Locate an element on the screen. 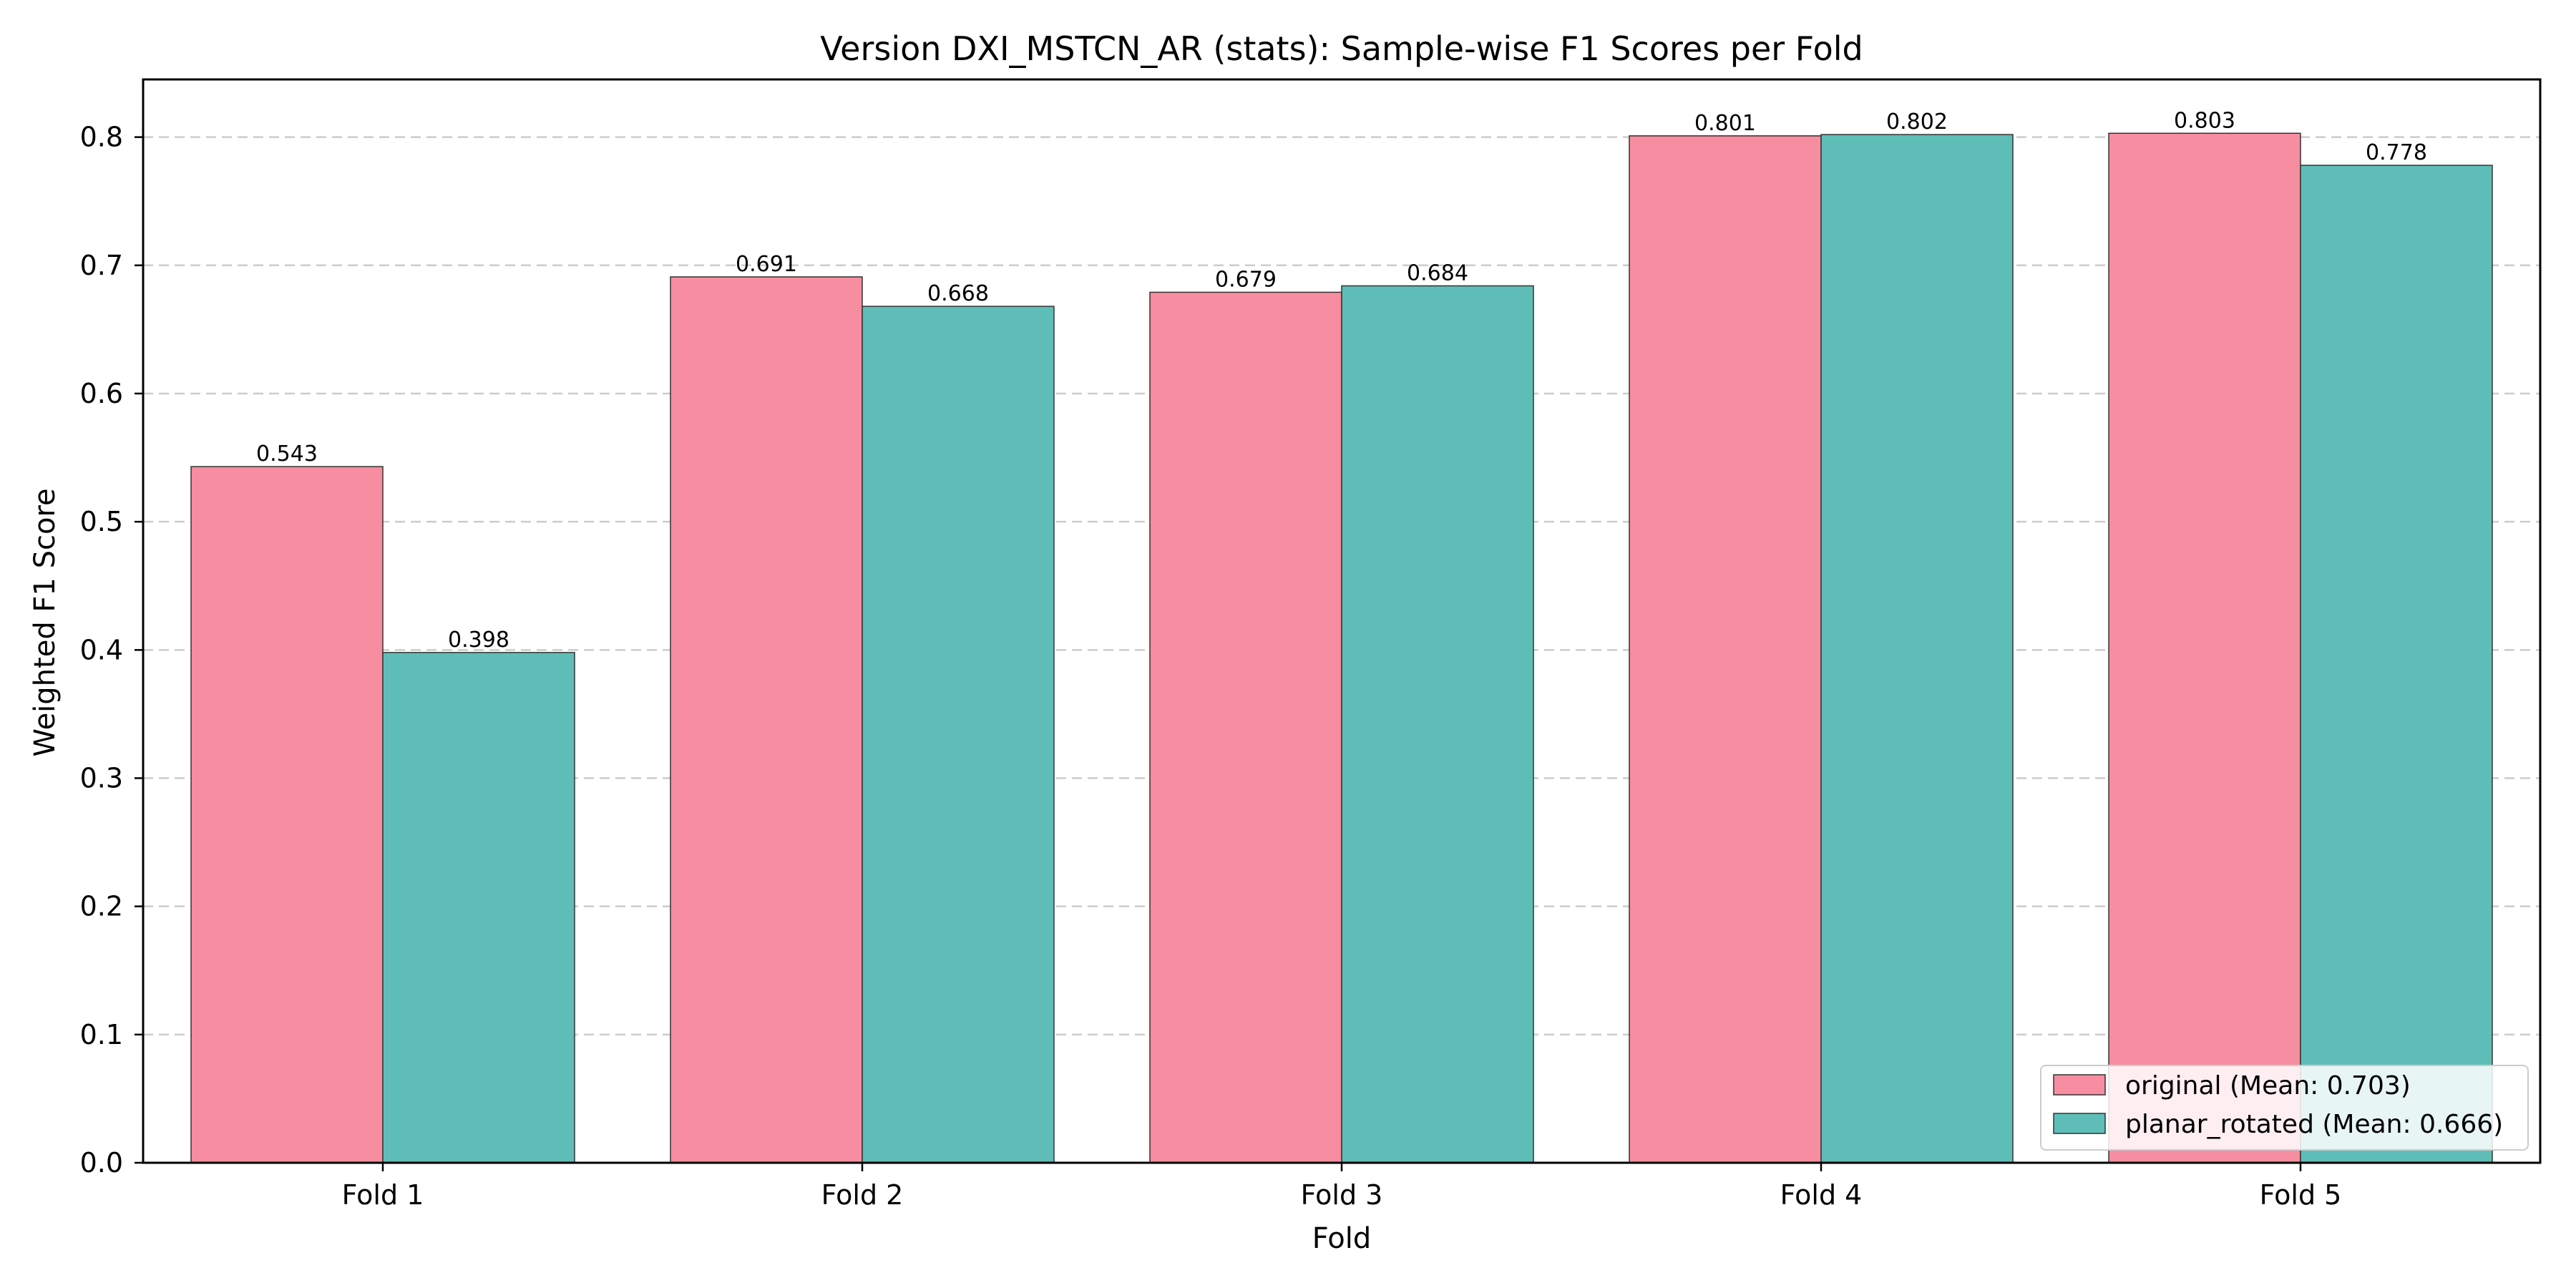 The height and width of the screenshot is (1288, 2576). x-axis-ticks: Fold 1 Fold 2 Fold 3 Fold 4 Fold 5 is located at coordinates (1342, 1187).